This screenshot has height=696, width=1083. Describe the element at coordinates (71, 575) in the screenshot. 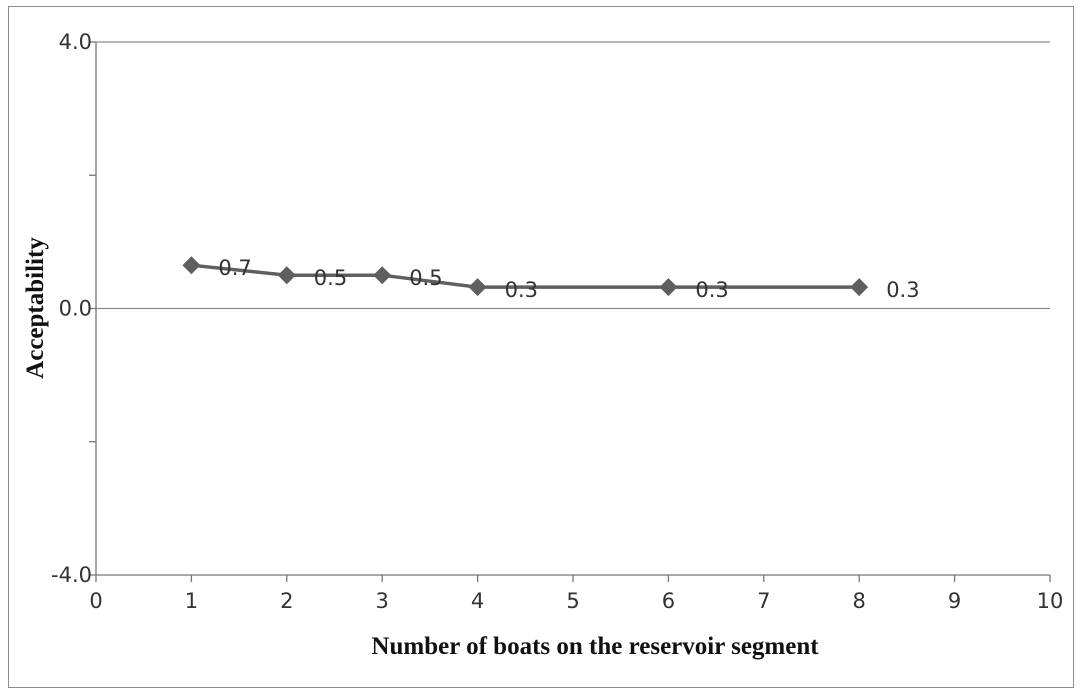

I see `y-tick-label: -4.0` at that location.